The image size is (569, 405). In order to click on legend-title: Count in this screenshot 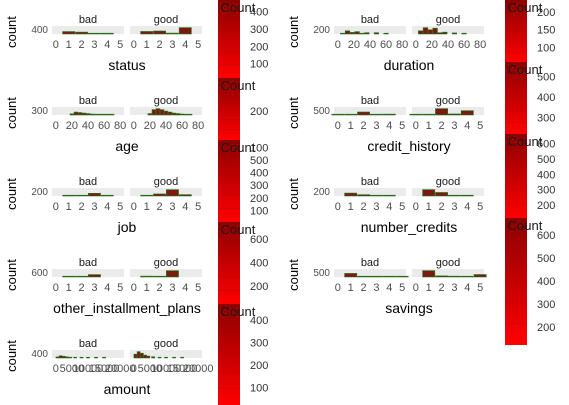, I will do `click(238, 7)`.